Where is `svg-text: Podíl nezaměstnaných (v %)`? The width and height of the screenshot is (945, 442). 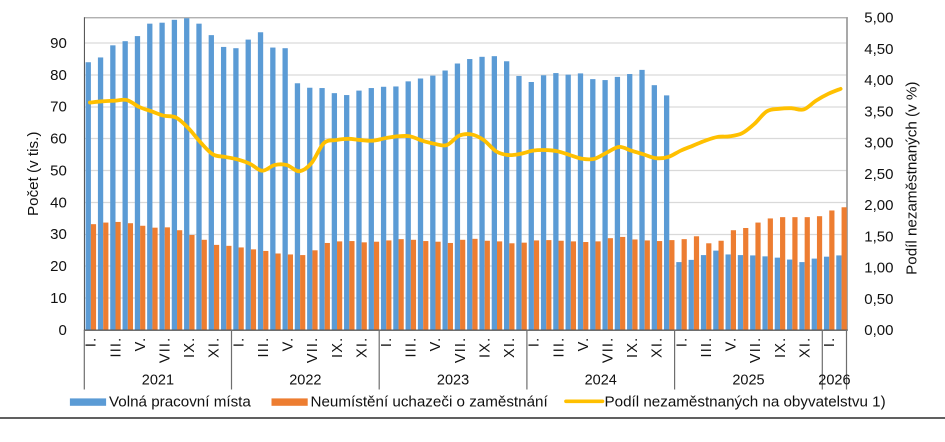 svg-text: Podíl nezaměstnaných (v %) is located at coordinates (912, 178).